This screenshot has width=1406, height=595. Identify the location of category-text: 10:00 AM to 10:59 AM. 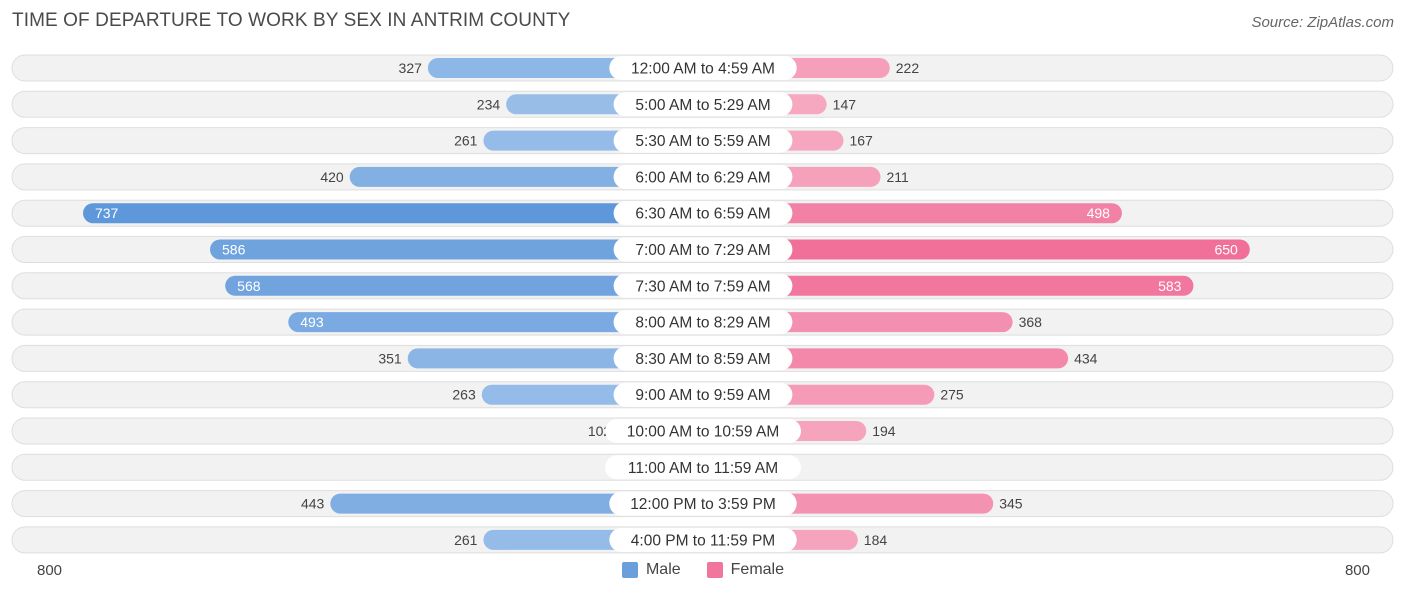
(703, 432).